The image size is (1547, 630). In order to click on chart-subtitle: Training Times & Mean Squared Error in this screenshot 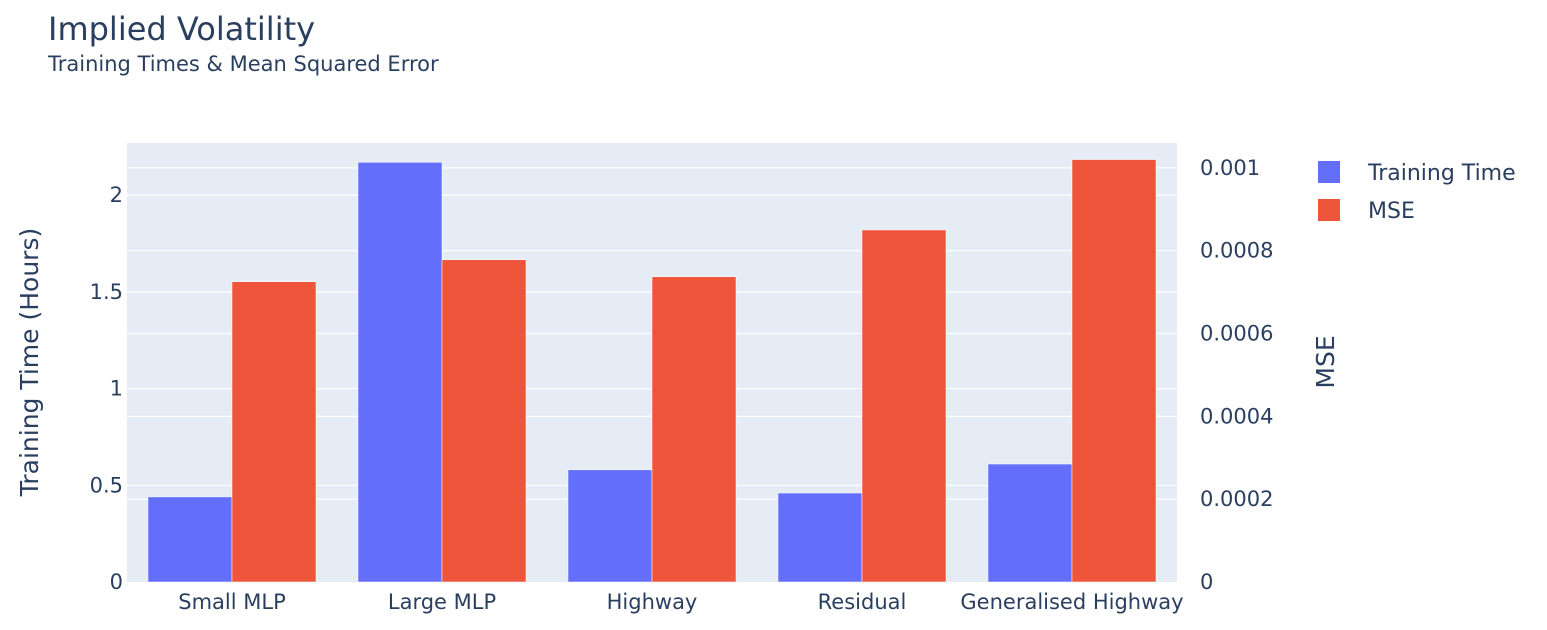, I will do `click(243, 64)`.